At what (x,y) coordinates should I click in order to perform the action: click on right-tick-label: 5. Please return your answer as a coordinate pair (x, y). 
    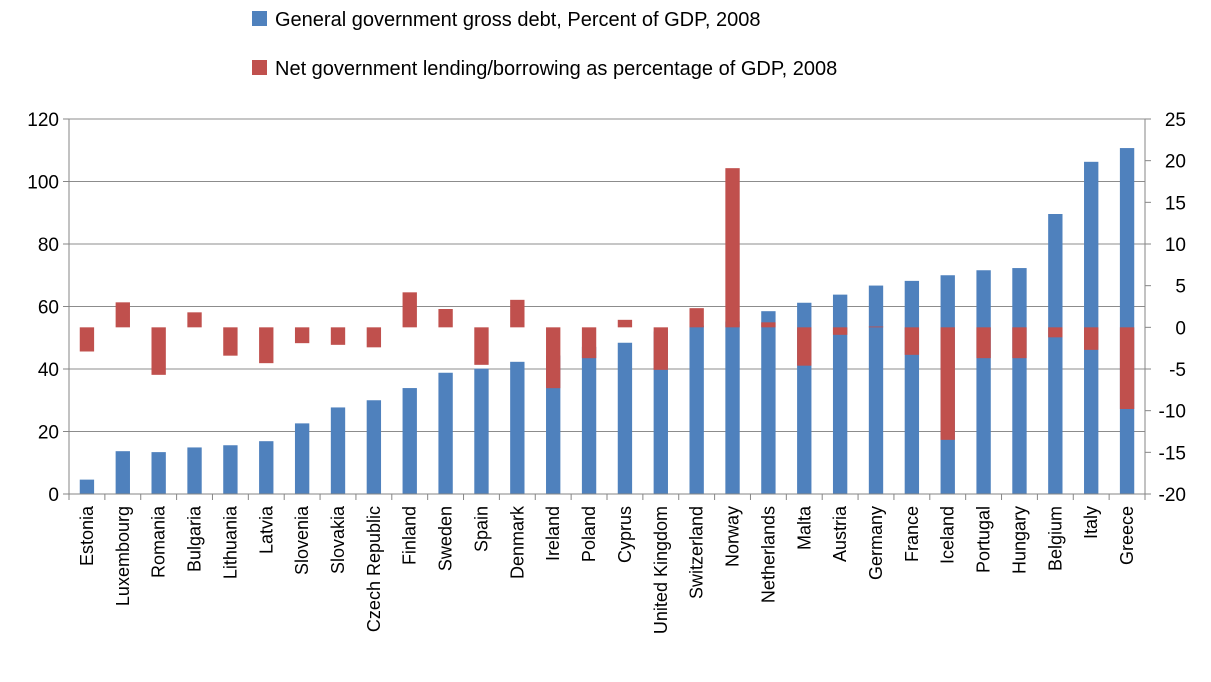
    Looking at the image, I should click on (1180, 287).